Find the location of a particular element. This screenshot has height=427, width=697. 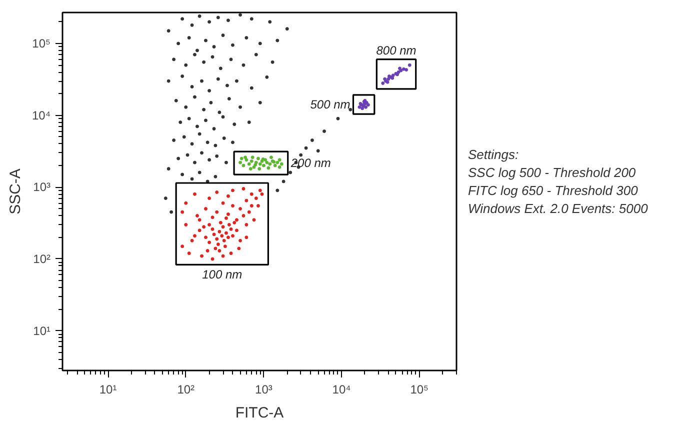

annotation: 500 nm is located at coordinates (330, 105).